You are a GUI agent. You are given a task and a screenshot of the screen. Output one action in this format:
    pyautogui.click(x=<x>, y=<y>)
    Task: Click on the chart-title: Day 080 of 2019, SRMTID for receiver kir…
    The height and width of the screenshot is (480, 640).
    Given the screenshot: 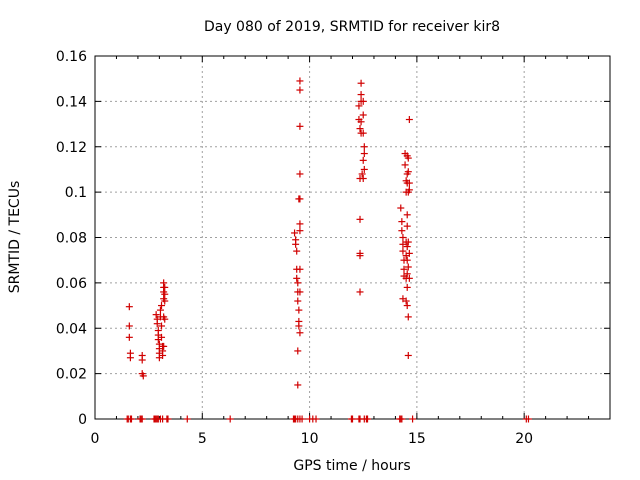 What is the action you would take?
    pyautogui.click(x=352, y=27)
    